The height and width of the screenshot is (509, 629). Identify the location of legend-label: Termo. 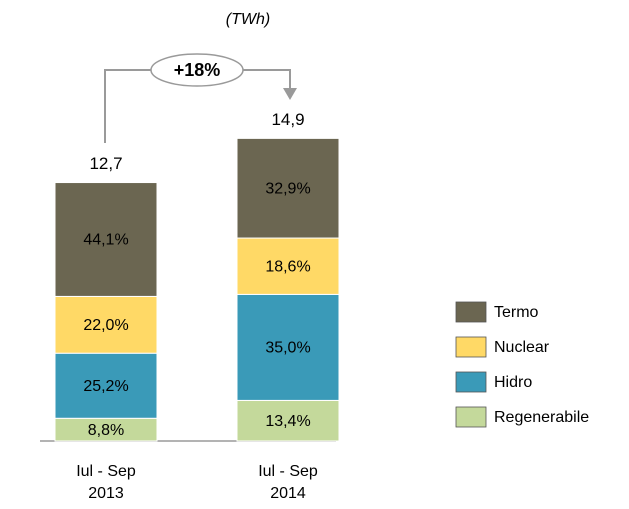
(516, 312).